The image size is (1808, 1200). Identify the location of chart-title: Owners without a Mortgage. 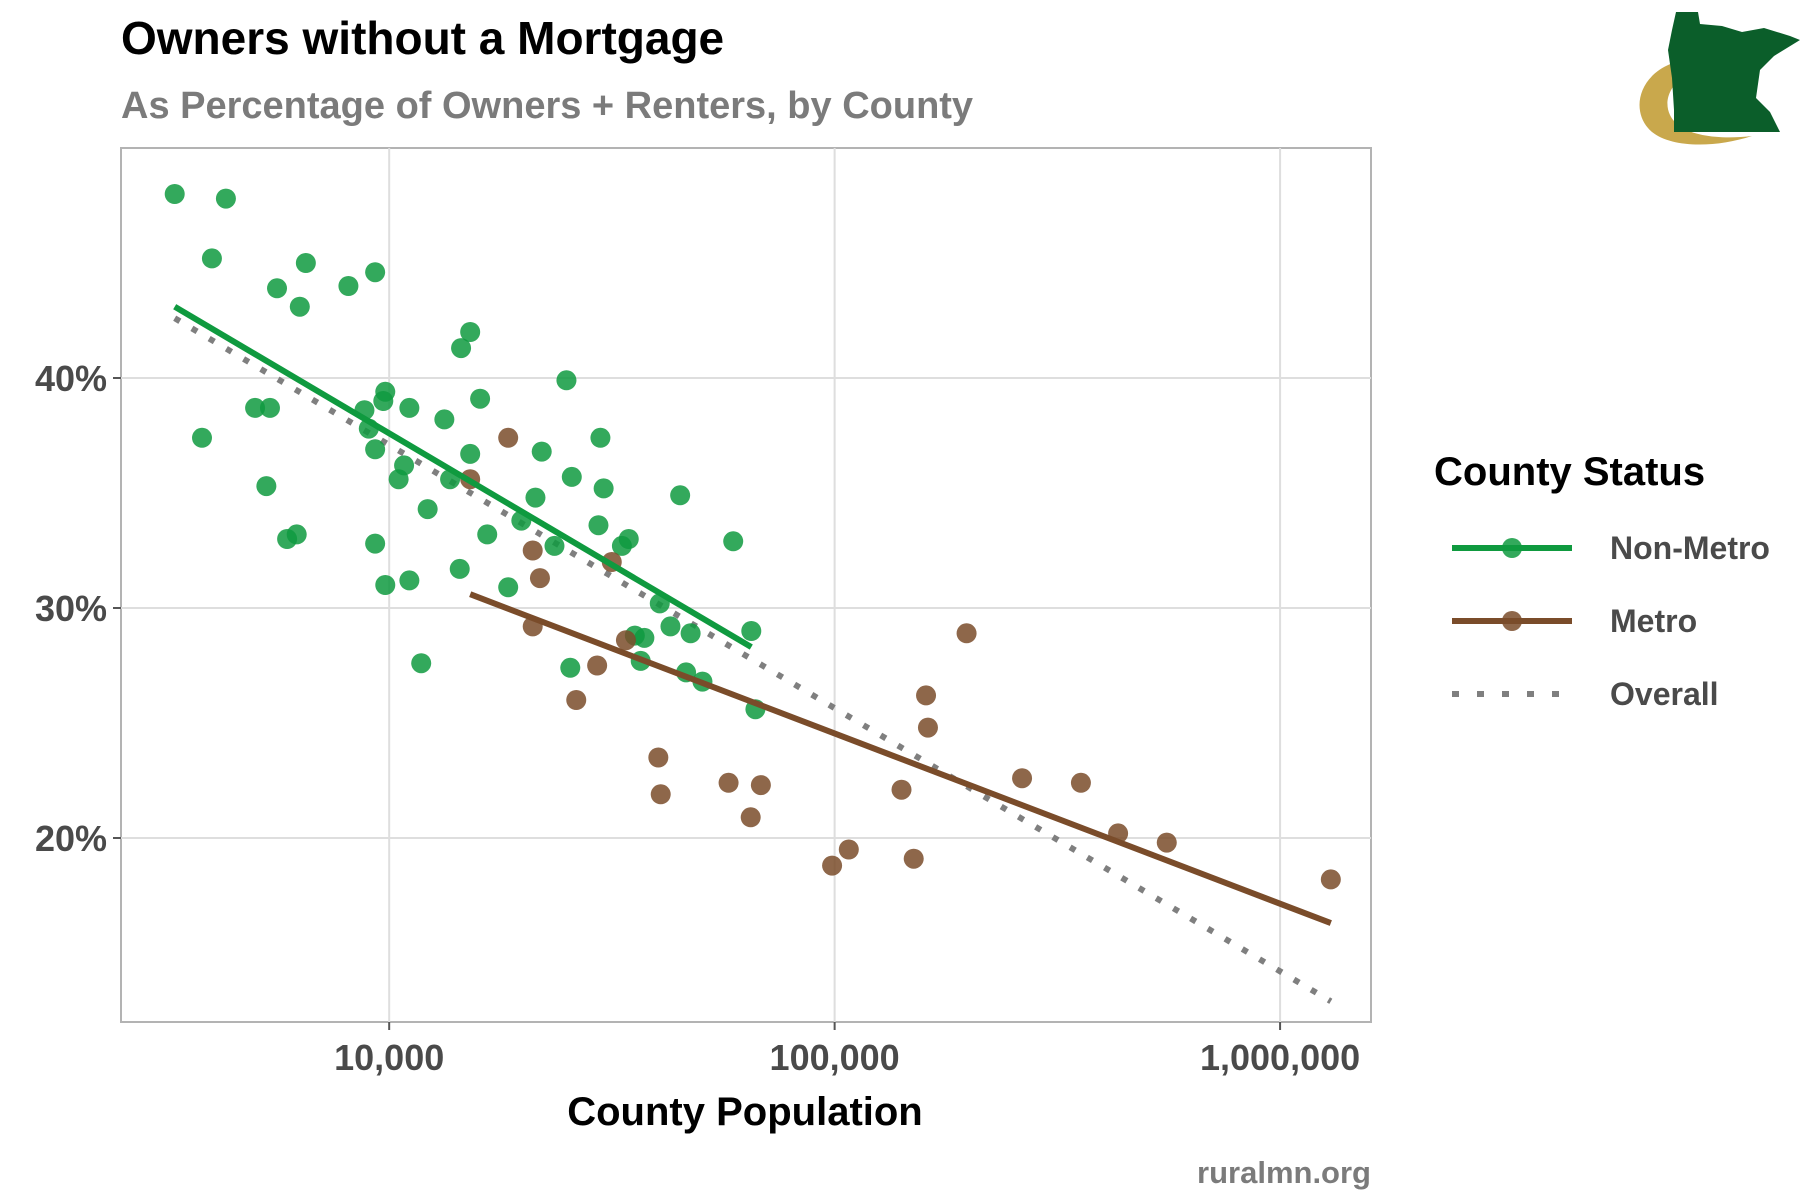
(422, 38).